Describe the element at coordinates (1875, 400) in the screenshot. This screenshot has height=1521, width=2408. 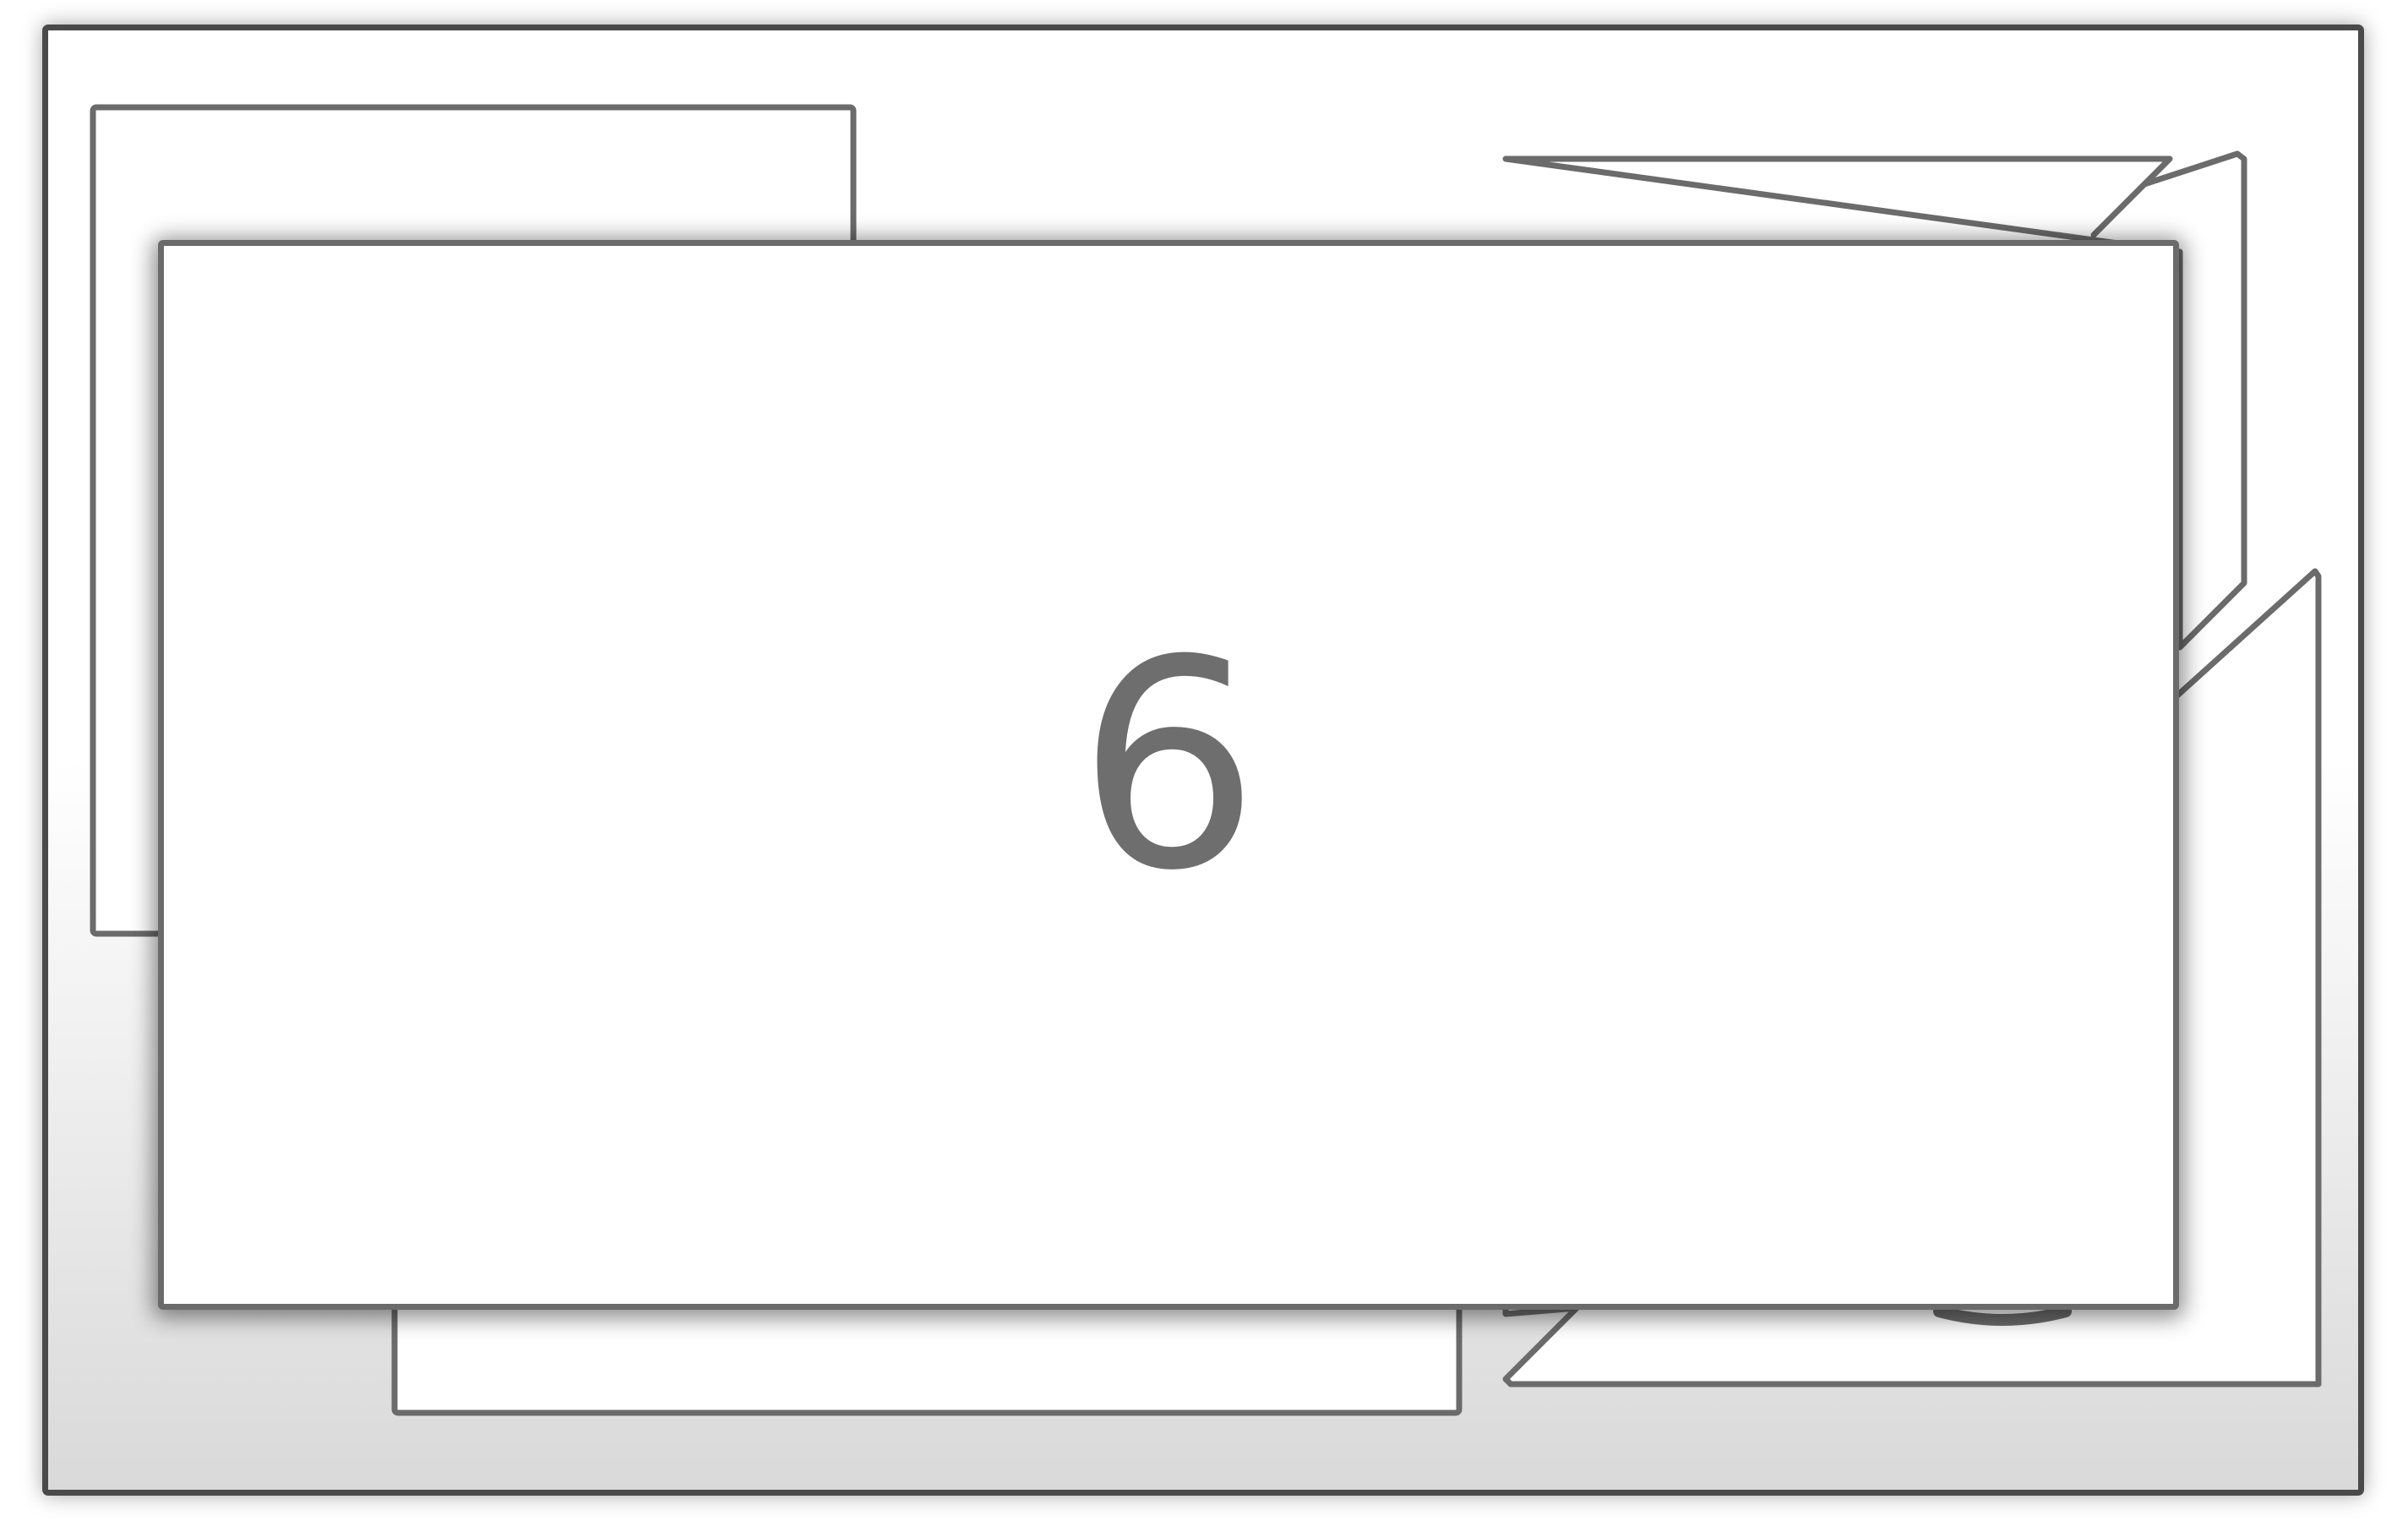
I see `card-top-right` at that location.